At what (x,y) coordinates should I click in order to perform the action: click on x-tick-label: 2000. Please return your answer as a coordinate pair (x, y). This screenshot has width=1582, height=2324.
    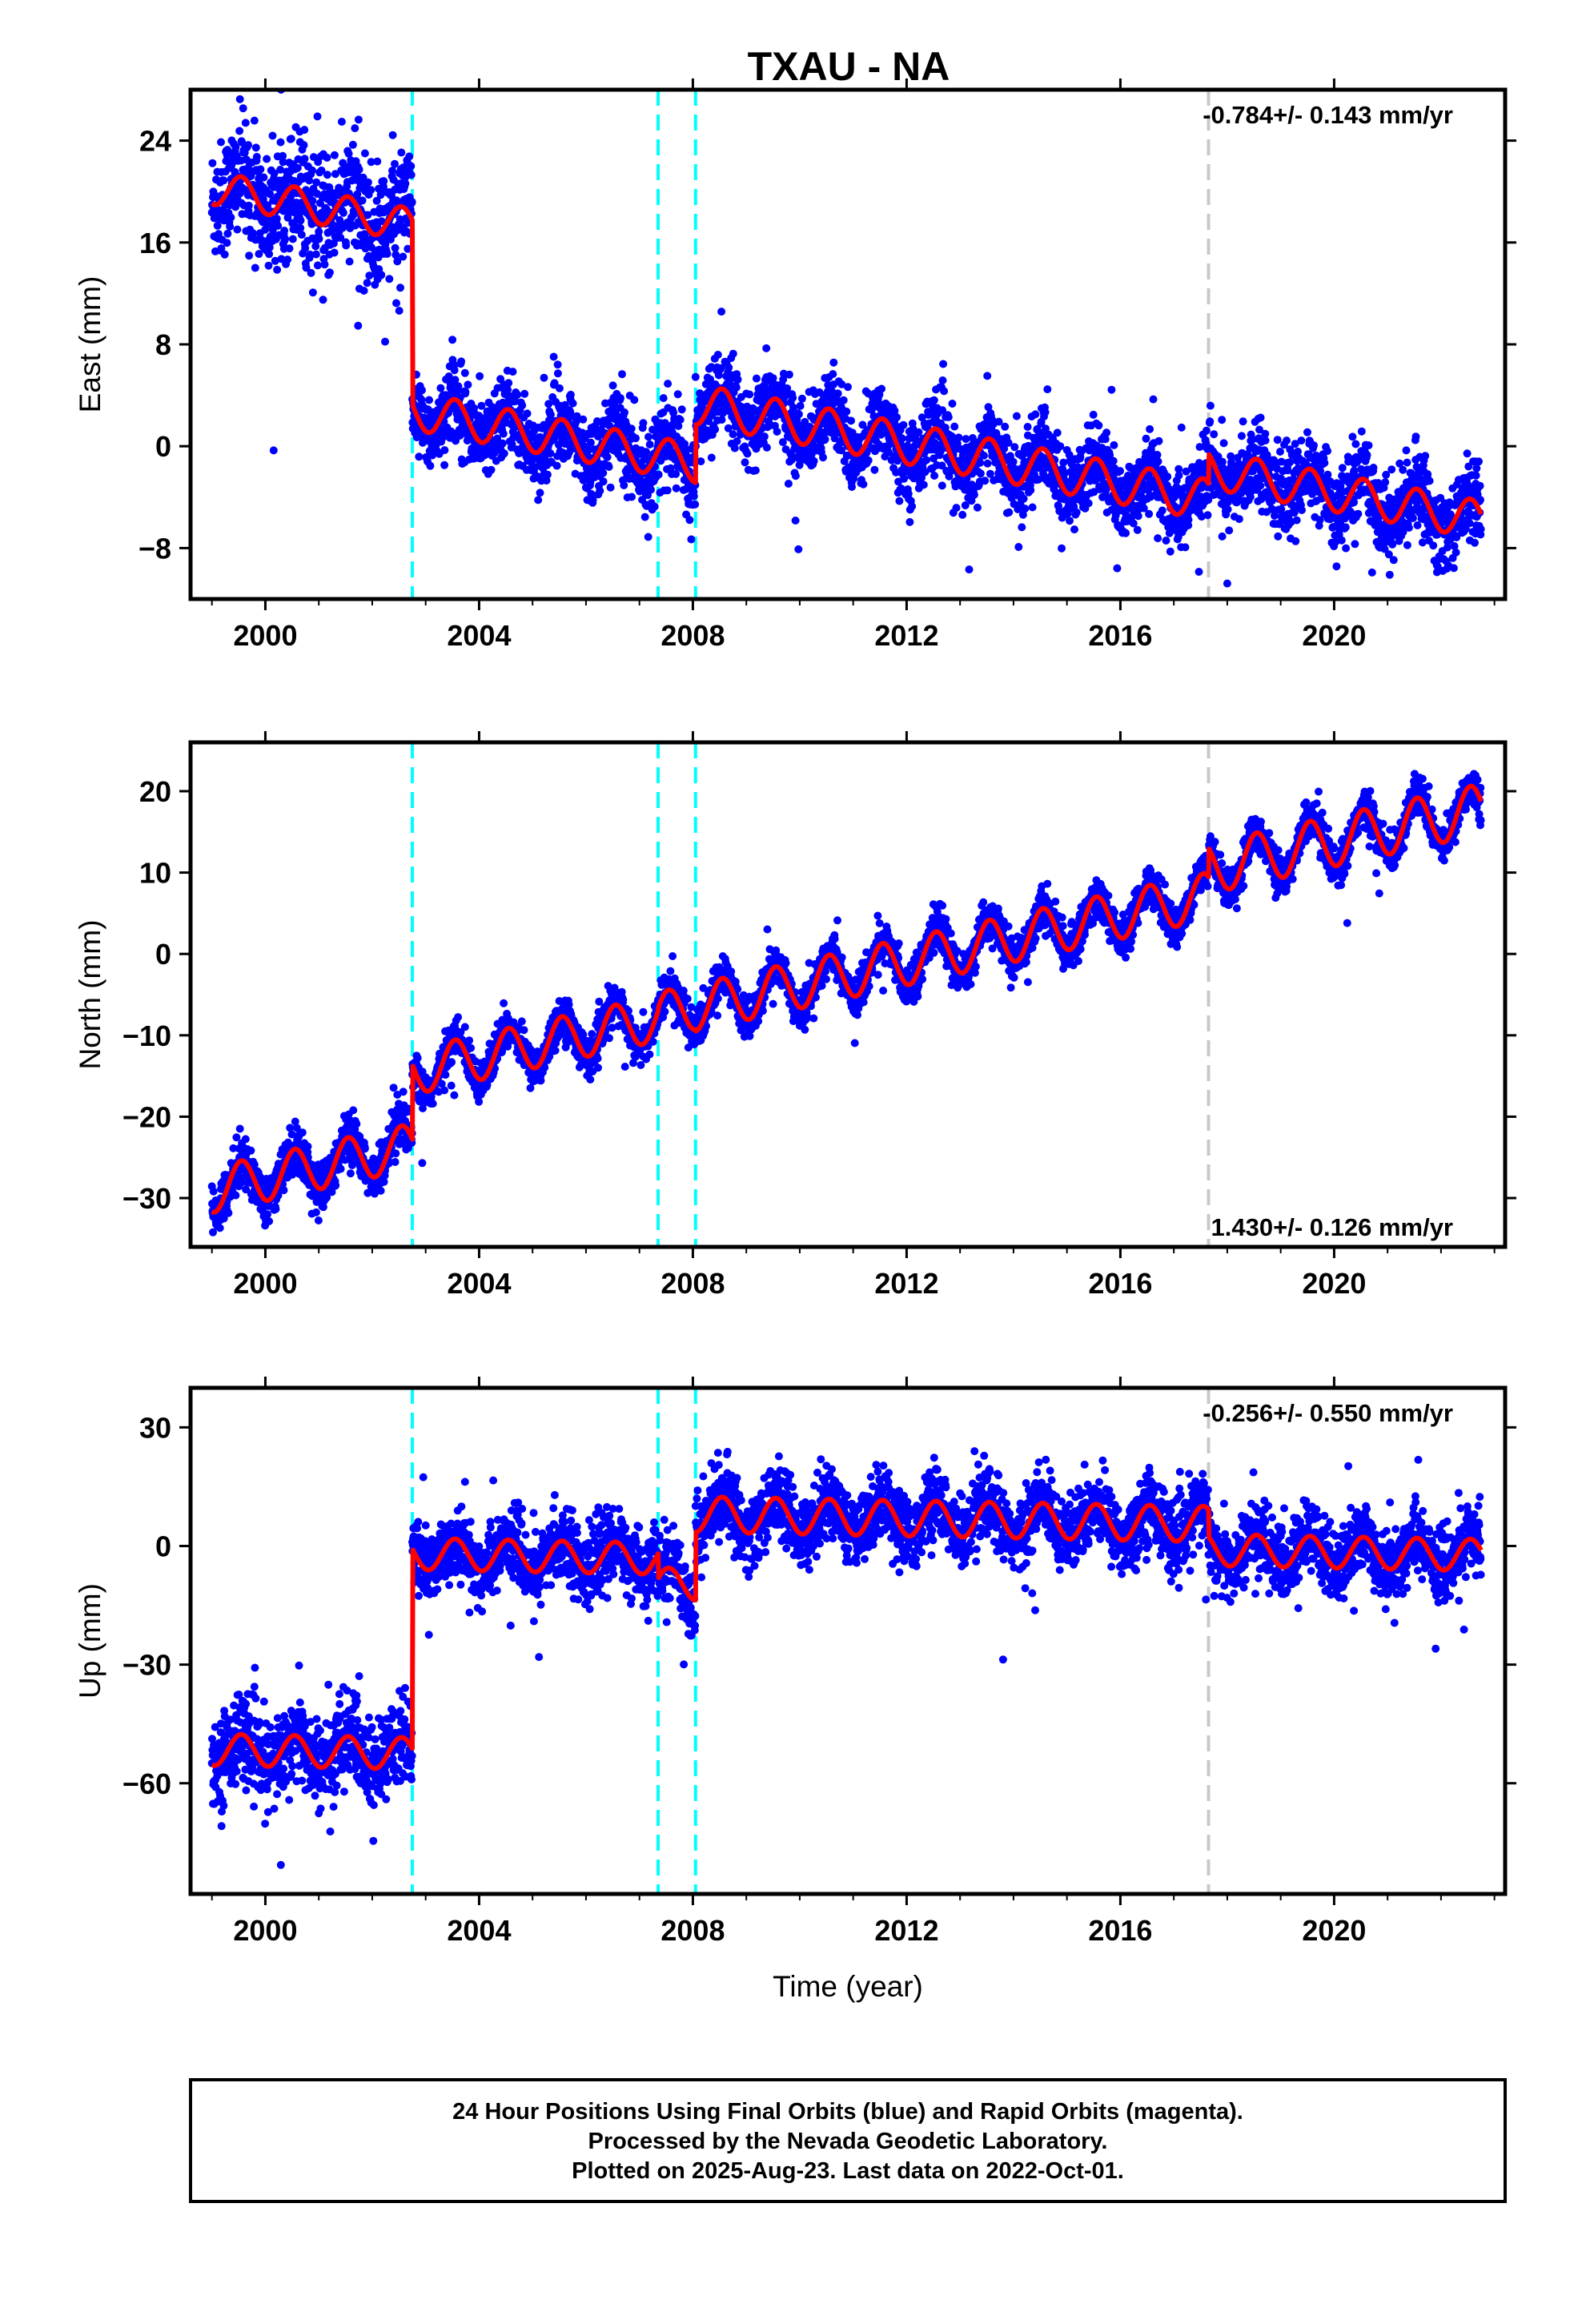
    Looking at the image, I should click on (265, 635).